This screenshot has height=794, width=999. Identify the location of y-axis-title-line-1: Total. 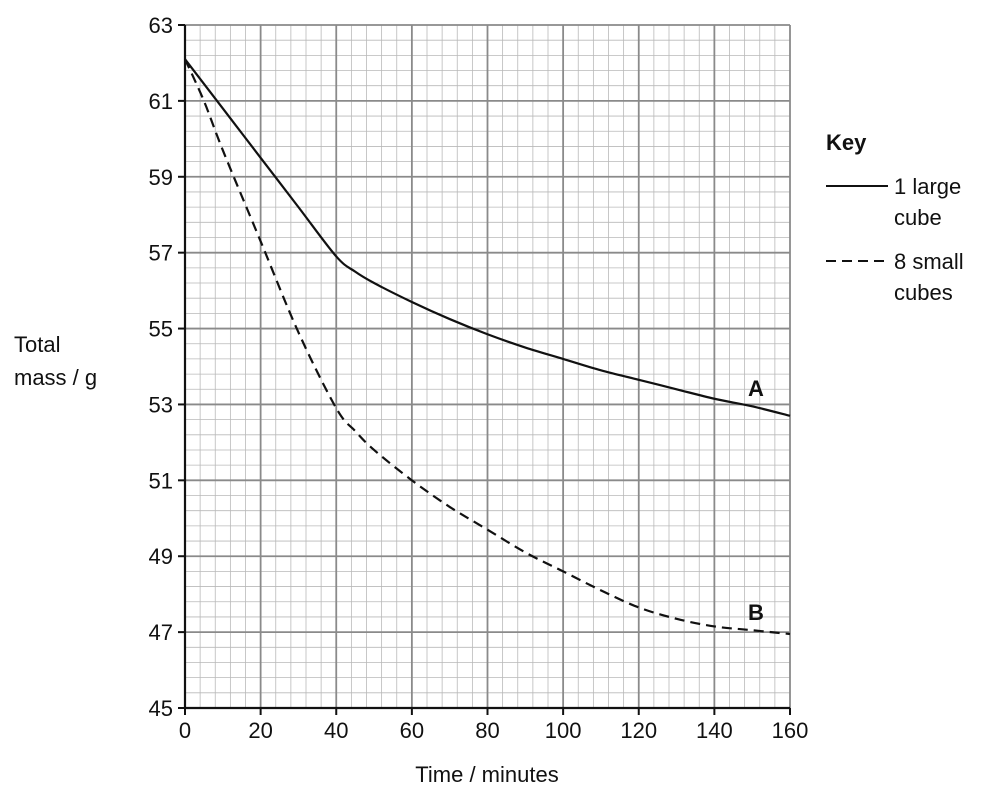
(37, 344).